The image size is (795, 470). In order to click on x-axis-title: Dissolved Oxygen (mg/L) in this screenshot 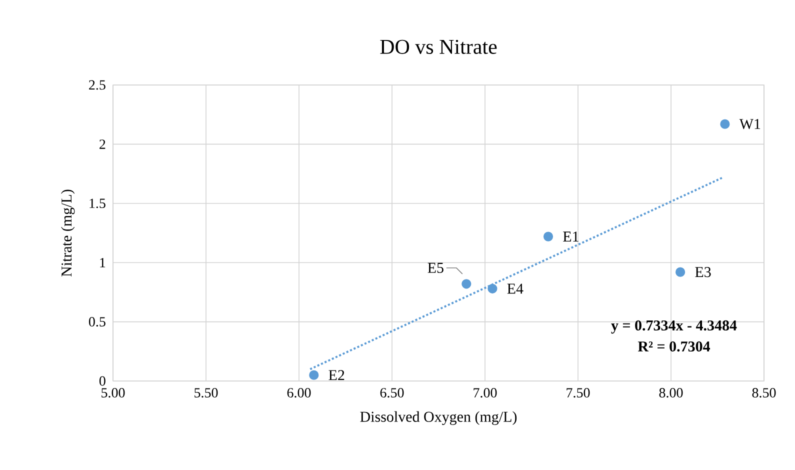, I will do `click(438, 418)`.